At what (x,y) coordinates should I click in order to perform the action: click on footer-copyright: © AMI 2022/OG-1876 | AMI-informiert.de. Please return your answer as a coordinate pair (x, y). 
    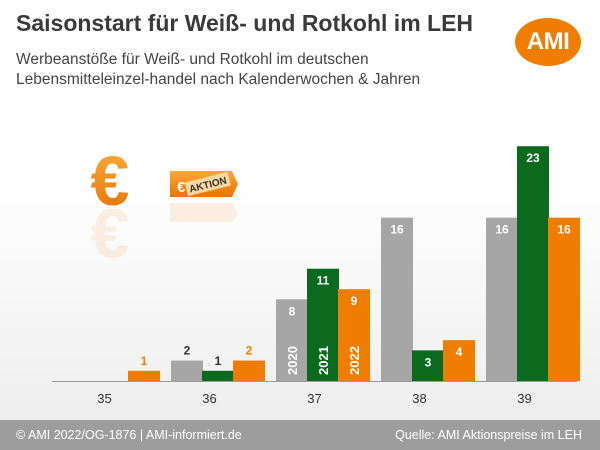
    Looking at the image, I should click on (129, 435).